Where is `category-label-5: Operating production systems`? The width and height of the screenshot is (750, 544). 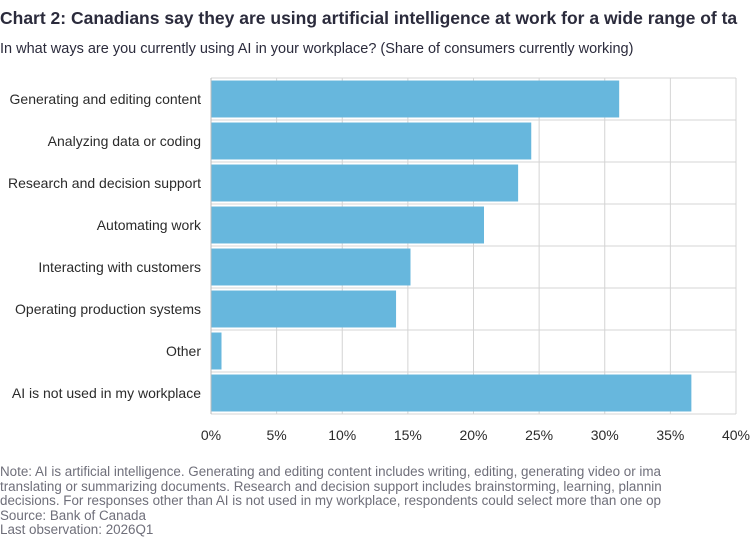
category-label-5: Operating production systems is located at coordinates (108, 309).